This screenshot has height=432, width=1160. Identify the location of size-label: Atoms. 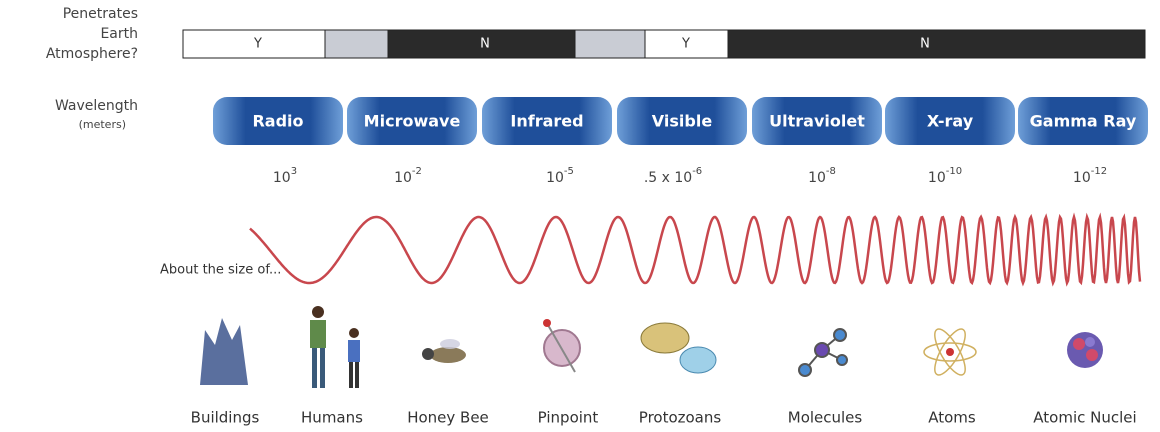
(952, 418).